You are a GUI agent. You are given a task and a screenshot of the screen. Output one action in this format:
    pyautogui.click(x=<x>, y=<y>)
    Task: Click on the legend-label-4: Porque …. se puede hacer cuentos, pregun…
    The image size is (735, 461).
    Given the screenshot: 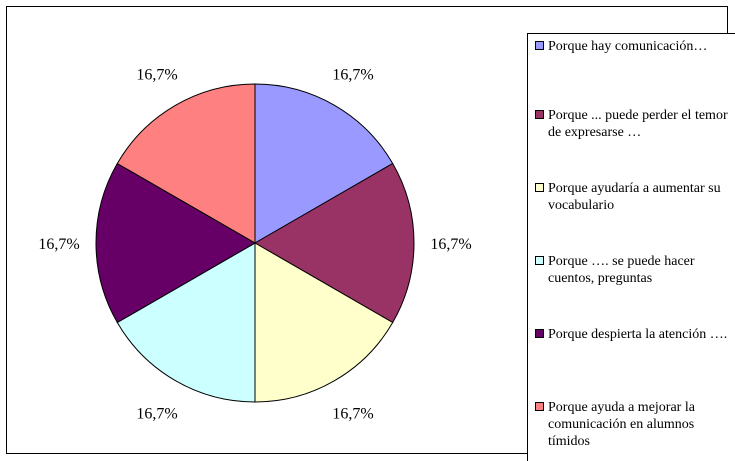 What is the action you would take?
    pyautogui.click(x=621, y=270)
    